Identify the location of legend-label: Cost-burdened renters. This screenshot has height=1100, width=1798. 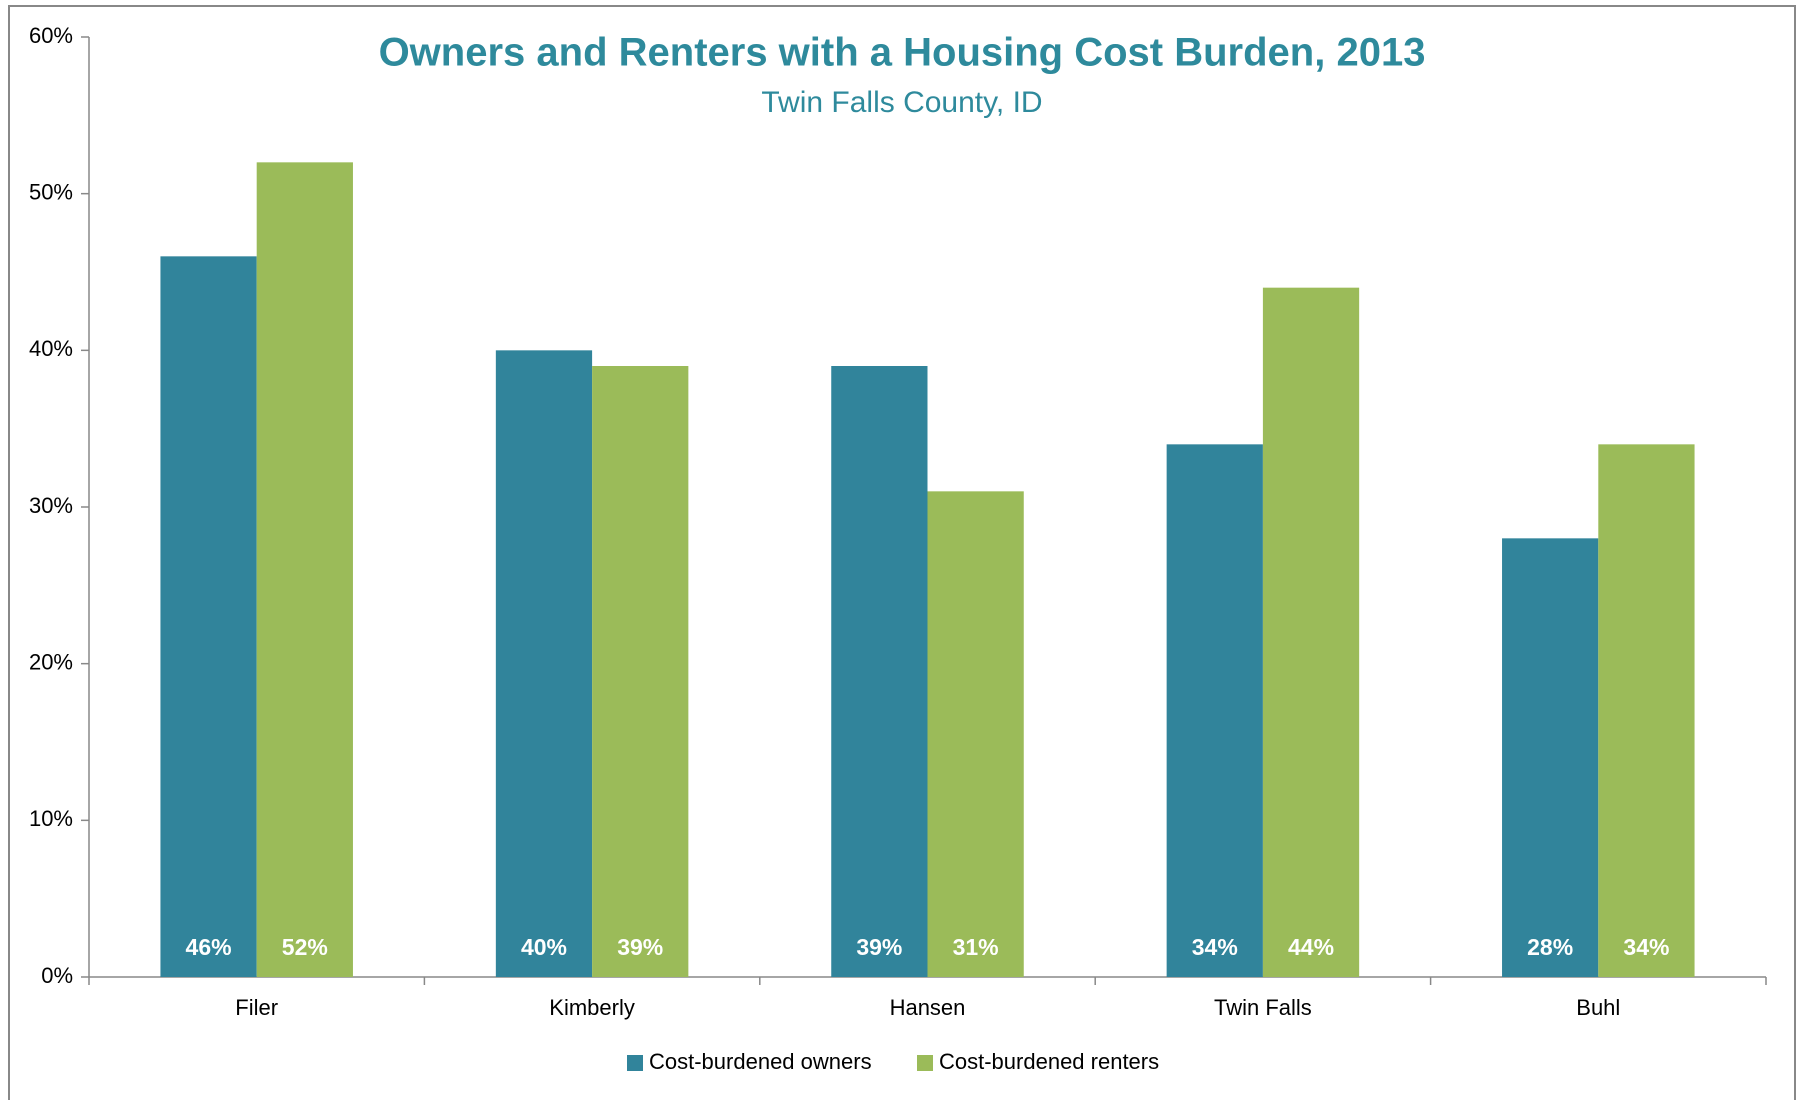
(1049, 1061).